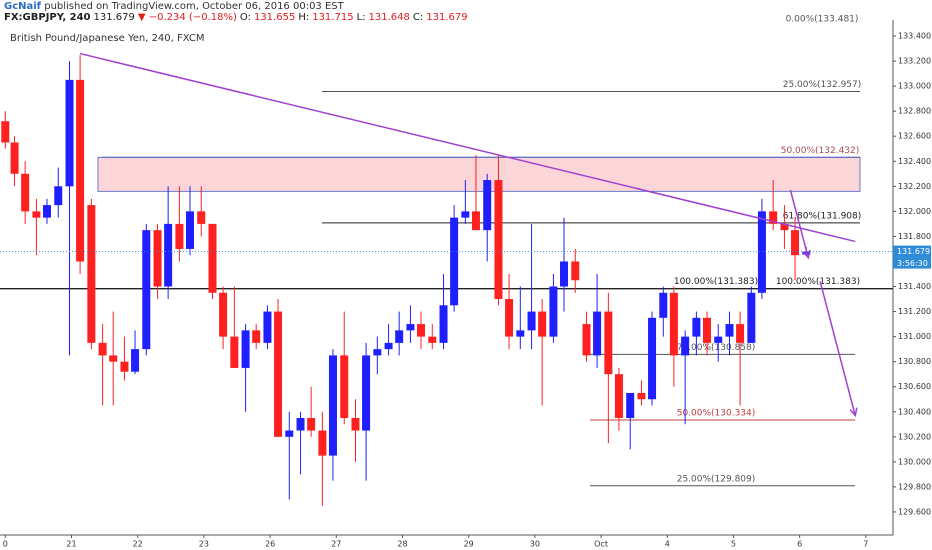 The image size is (932, 550). What do you see at coordinates (418, 17) in the screenshot?
I see `header-field: C:` at bounding box center [418, 17].